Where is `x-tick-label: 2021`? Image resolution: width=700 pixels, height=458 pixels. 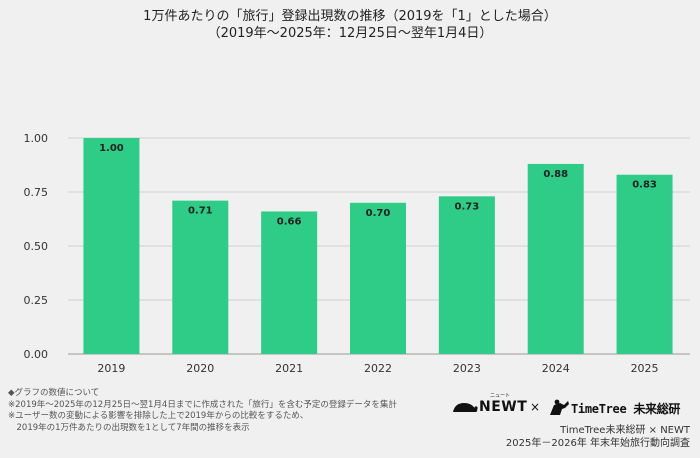 x-tick-label: 2021 is located at coordinates (289, 368).